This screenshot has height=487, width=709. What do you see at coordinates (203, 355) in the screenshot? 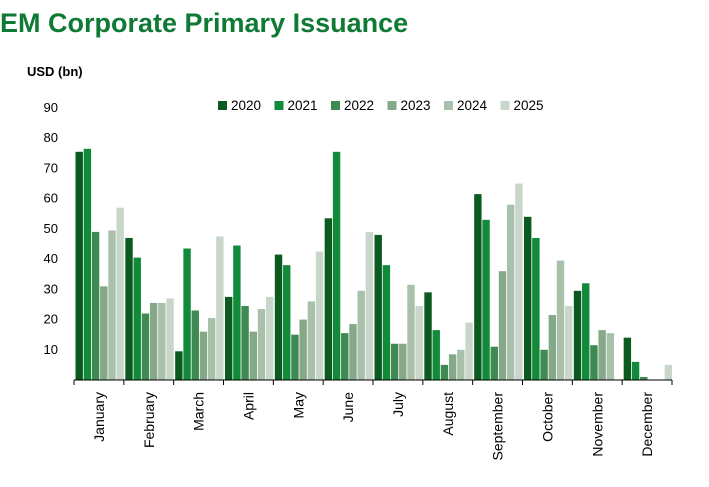
I see `bar-2023-march` at bounding box center [203, 355].